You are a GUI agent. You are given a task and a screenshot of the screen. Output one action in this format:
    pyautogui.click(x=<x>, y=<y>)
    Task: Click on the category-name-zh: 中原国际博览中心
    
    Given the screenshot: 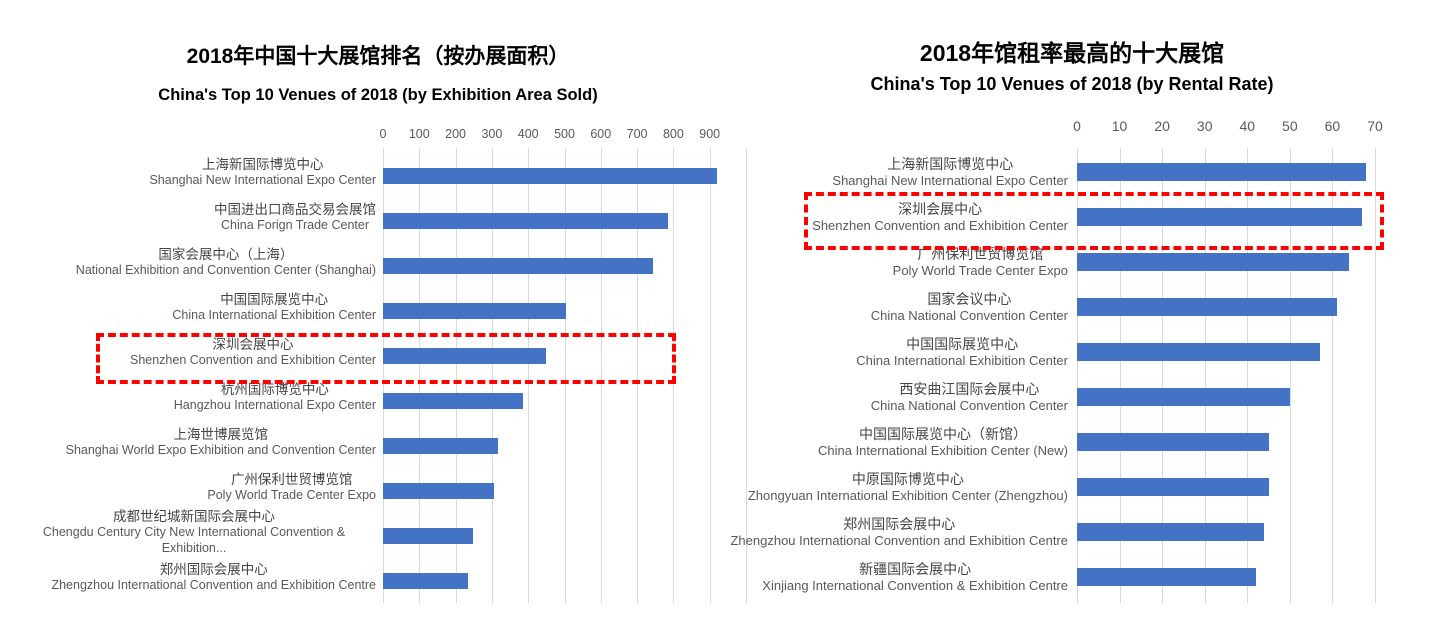 What is the action you would take?
    pyautogui.click(x=907, y=479)
    